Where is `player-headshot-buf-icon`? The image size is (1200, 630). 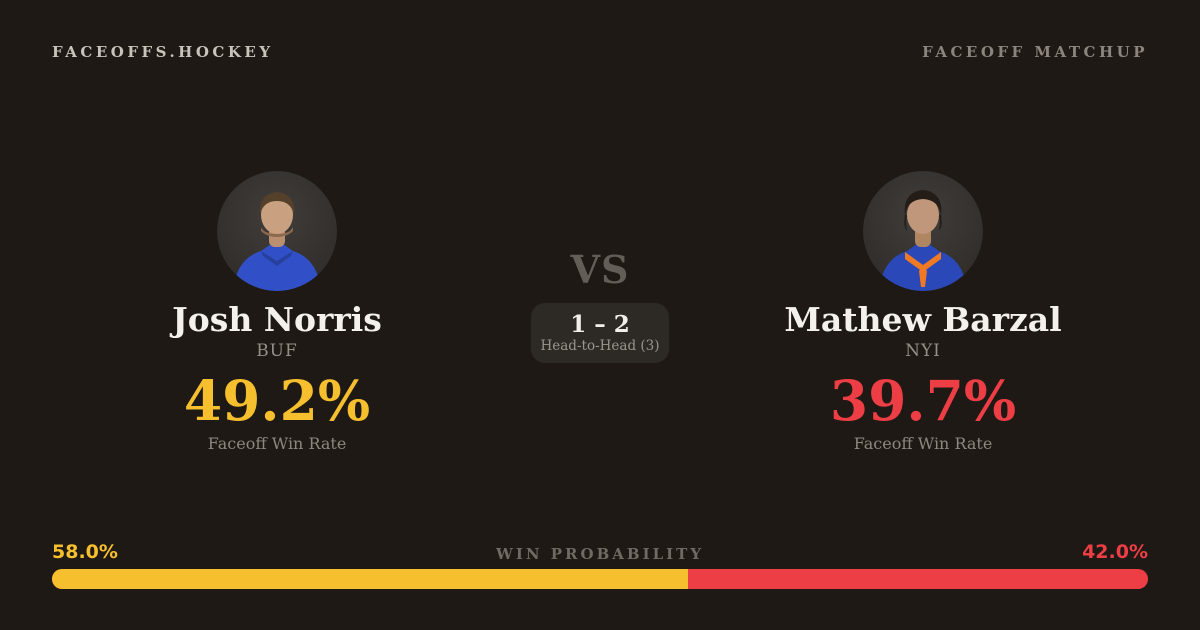 player-headshot-buf-icon is located at coordinates (277, 231).